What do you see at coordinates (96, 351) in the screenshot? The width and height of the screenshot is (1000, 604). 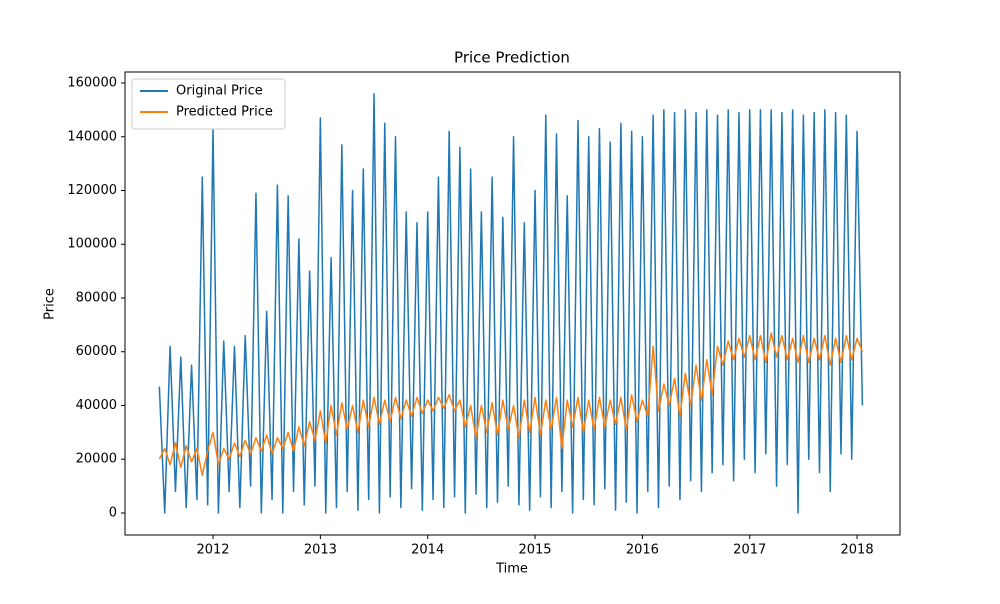 I see `y-tick-label: 60000` at bounding box center [96, 351].